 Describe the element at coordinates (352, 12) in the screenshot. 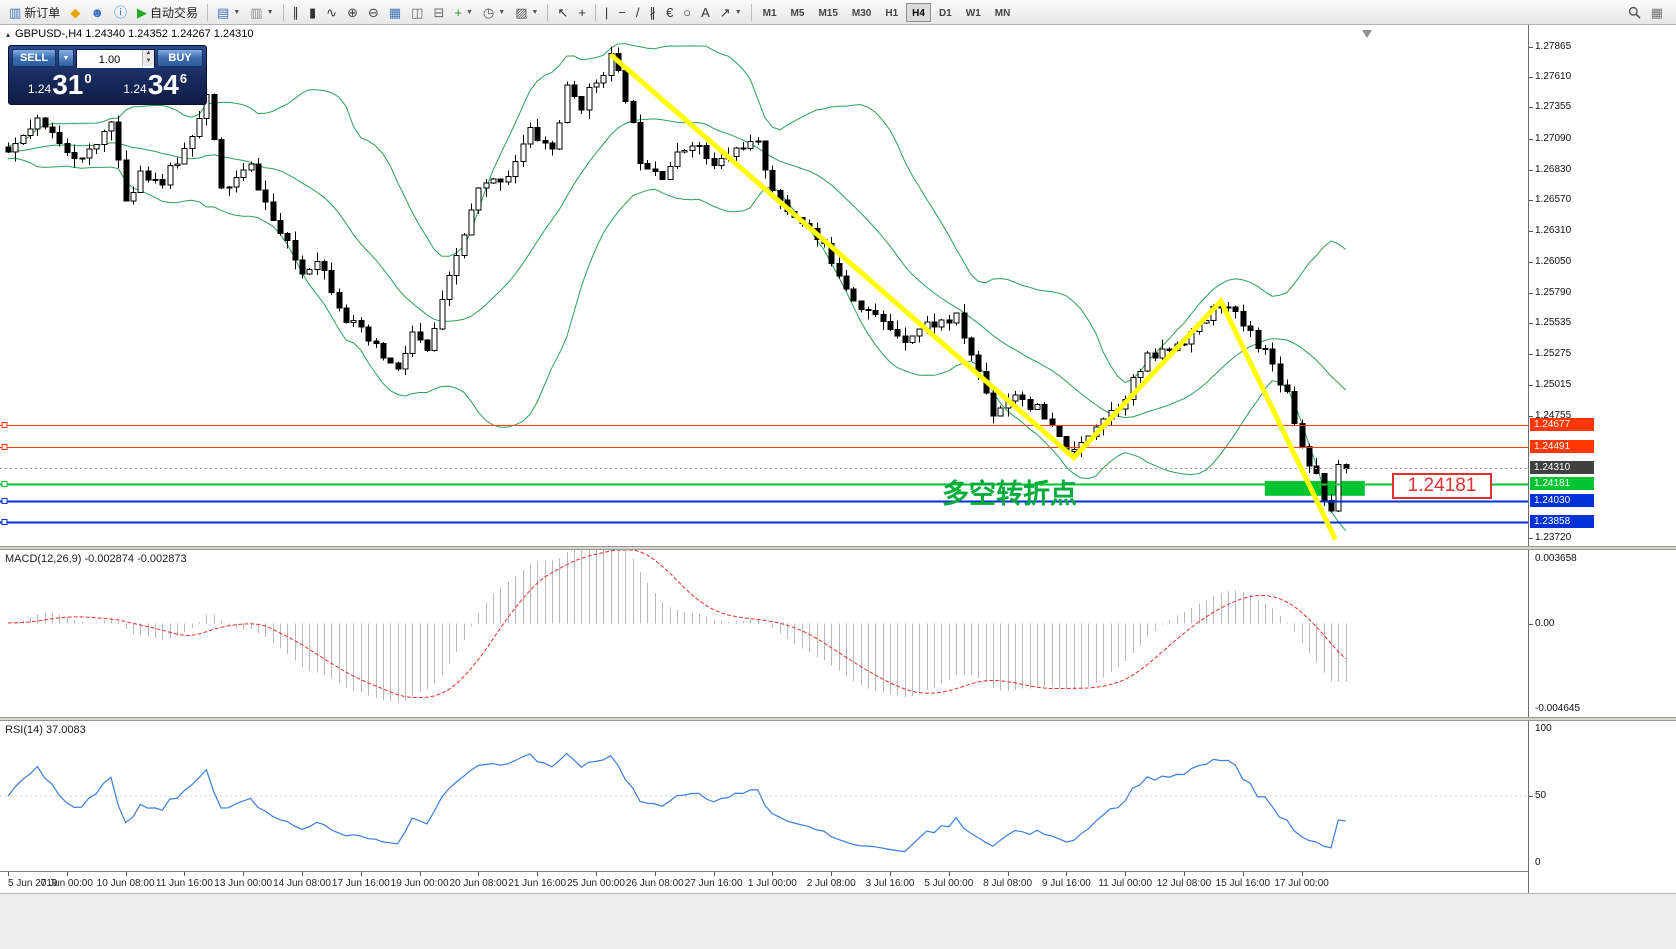

I see `zoom-in-button: ⊕` at that location.